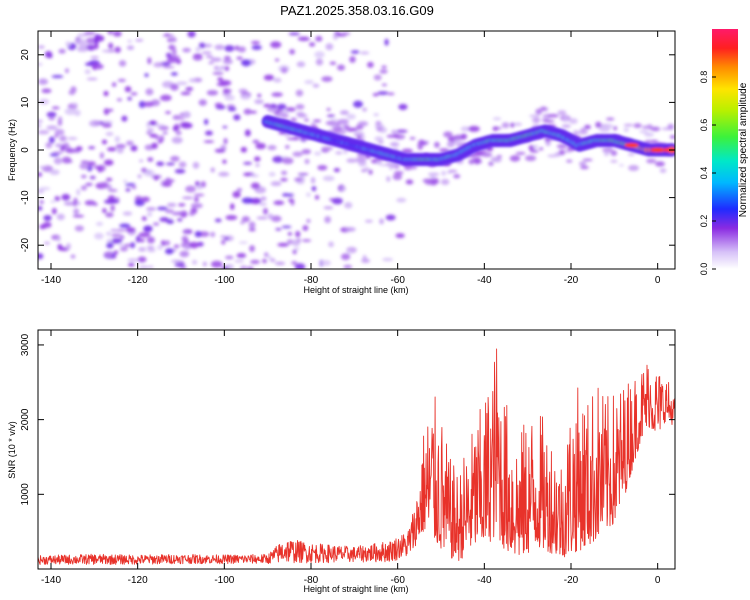 This screenshot has height=600, width=750. Describe the element at coordinates (224, 280) in the screenshot. I see `x-tick-label: -100` at that location.